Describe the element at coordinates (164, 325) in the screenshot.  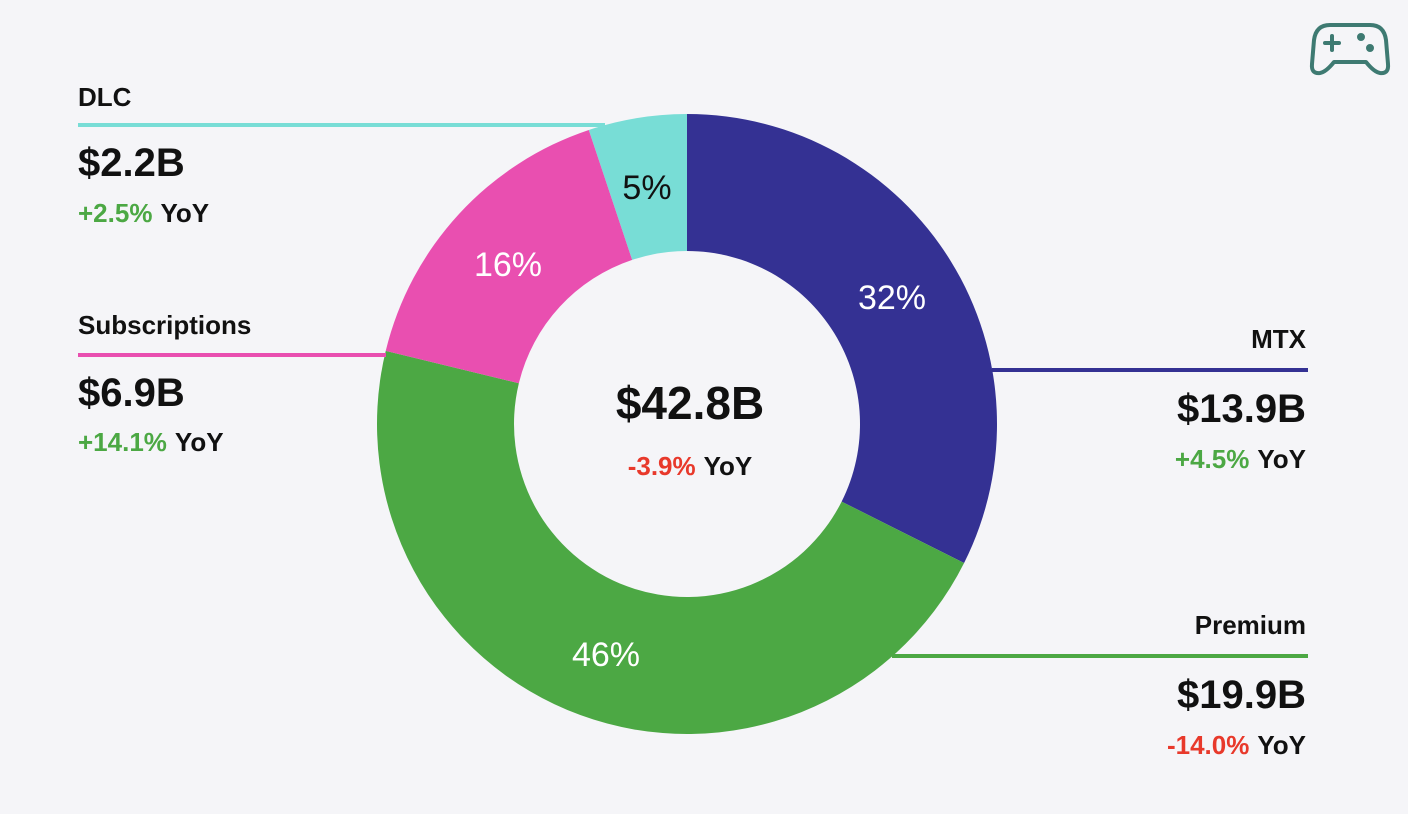
I see `legend-name-subscriptions: Subscriptions` at that location.